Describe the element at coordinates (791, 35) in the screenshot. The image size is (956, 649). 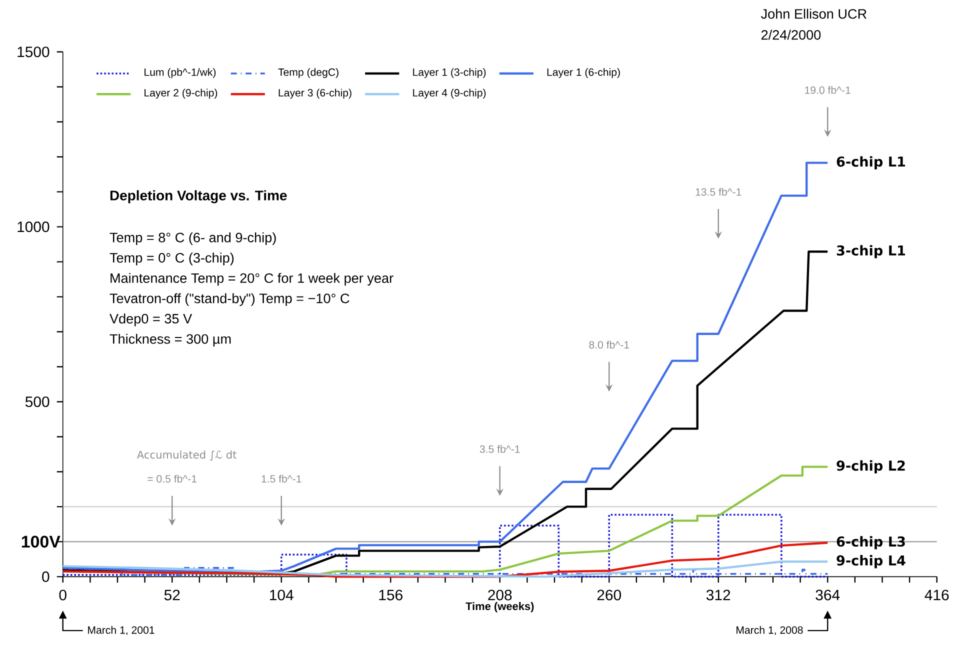
I see `text: 2/24/2000` at that location.